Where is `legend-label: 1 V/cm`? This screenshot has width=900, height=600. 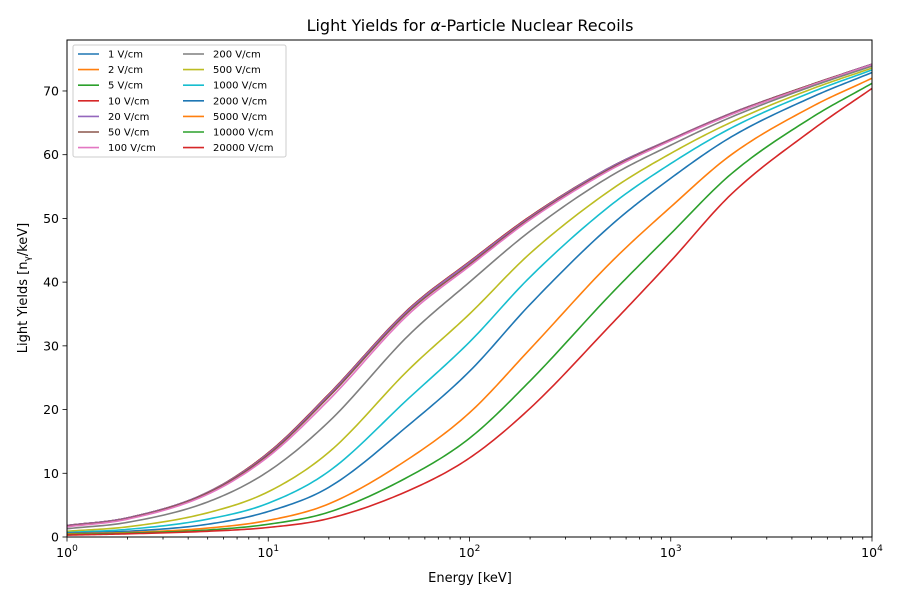
legend-label: 1 V/cm is located at coordinates (125, 55).